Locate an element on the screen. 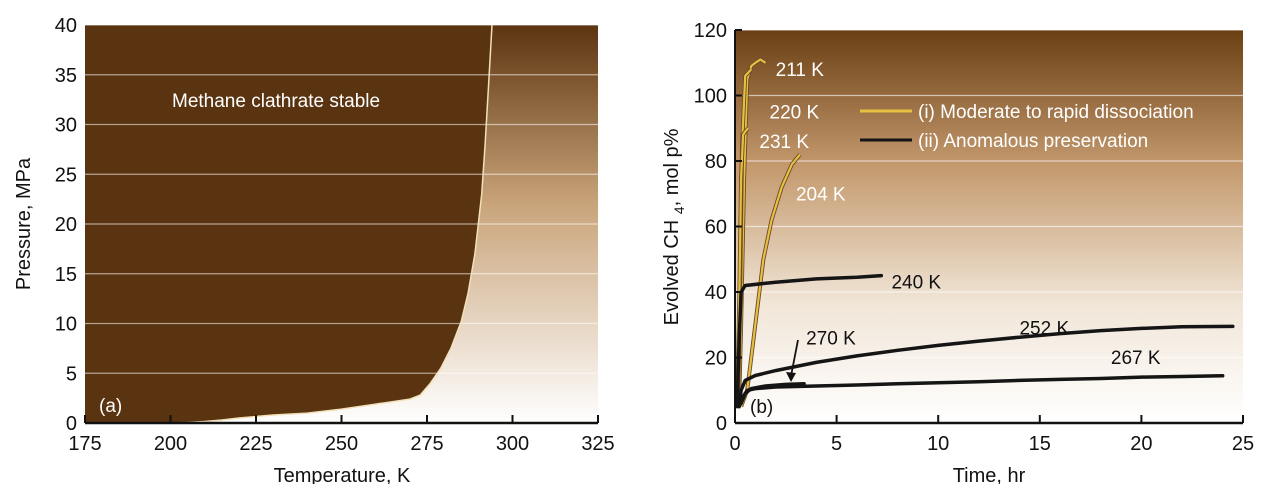  curve-label-252k: 252 K is located at coordinates (1044, 329).